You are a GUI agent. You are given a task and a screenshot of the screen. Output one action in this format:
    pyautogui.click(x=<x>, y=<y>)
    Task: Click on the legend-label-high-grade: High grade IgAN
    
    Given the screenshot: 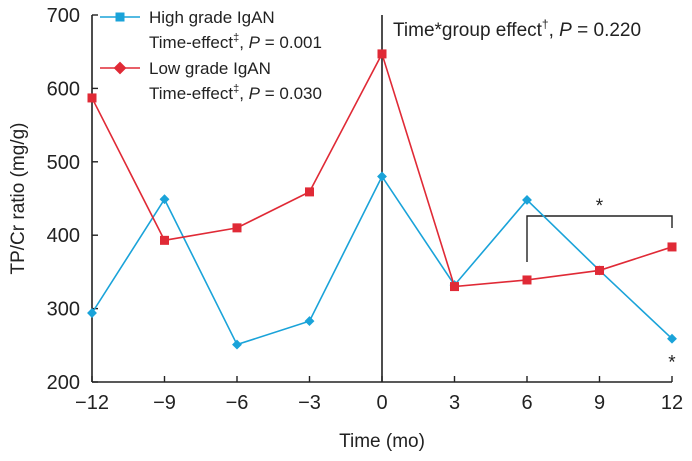 What is the action you would take?
    pyautogui.click(x=212, y=17)
    